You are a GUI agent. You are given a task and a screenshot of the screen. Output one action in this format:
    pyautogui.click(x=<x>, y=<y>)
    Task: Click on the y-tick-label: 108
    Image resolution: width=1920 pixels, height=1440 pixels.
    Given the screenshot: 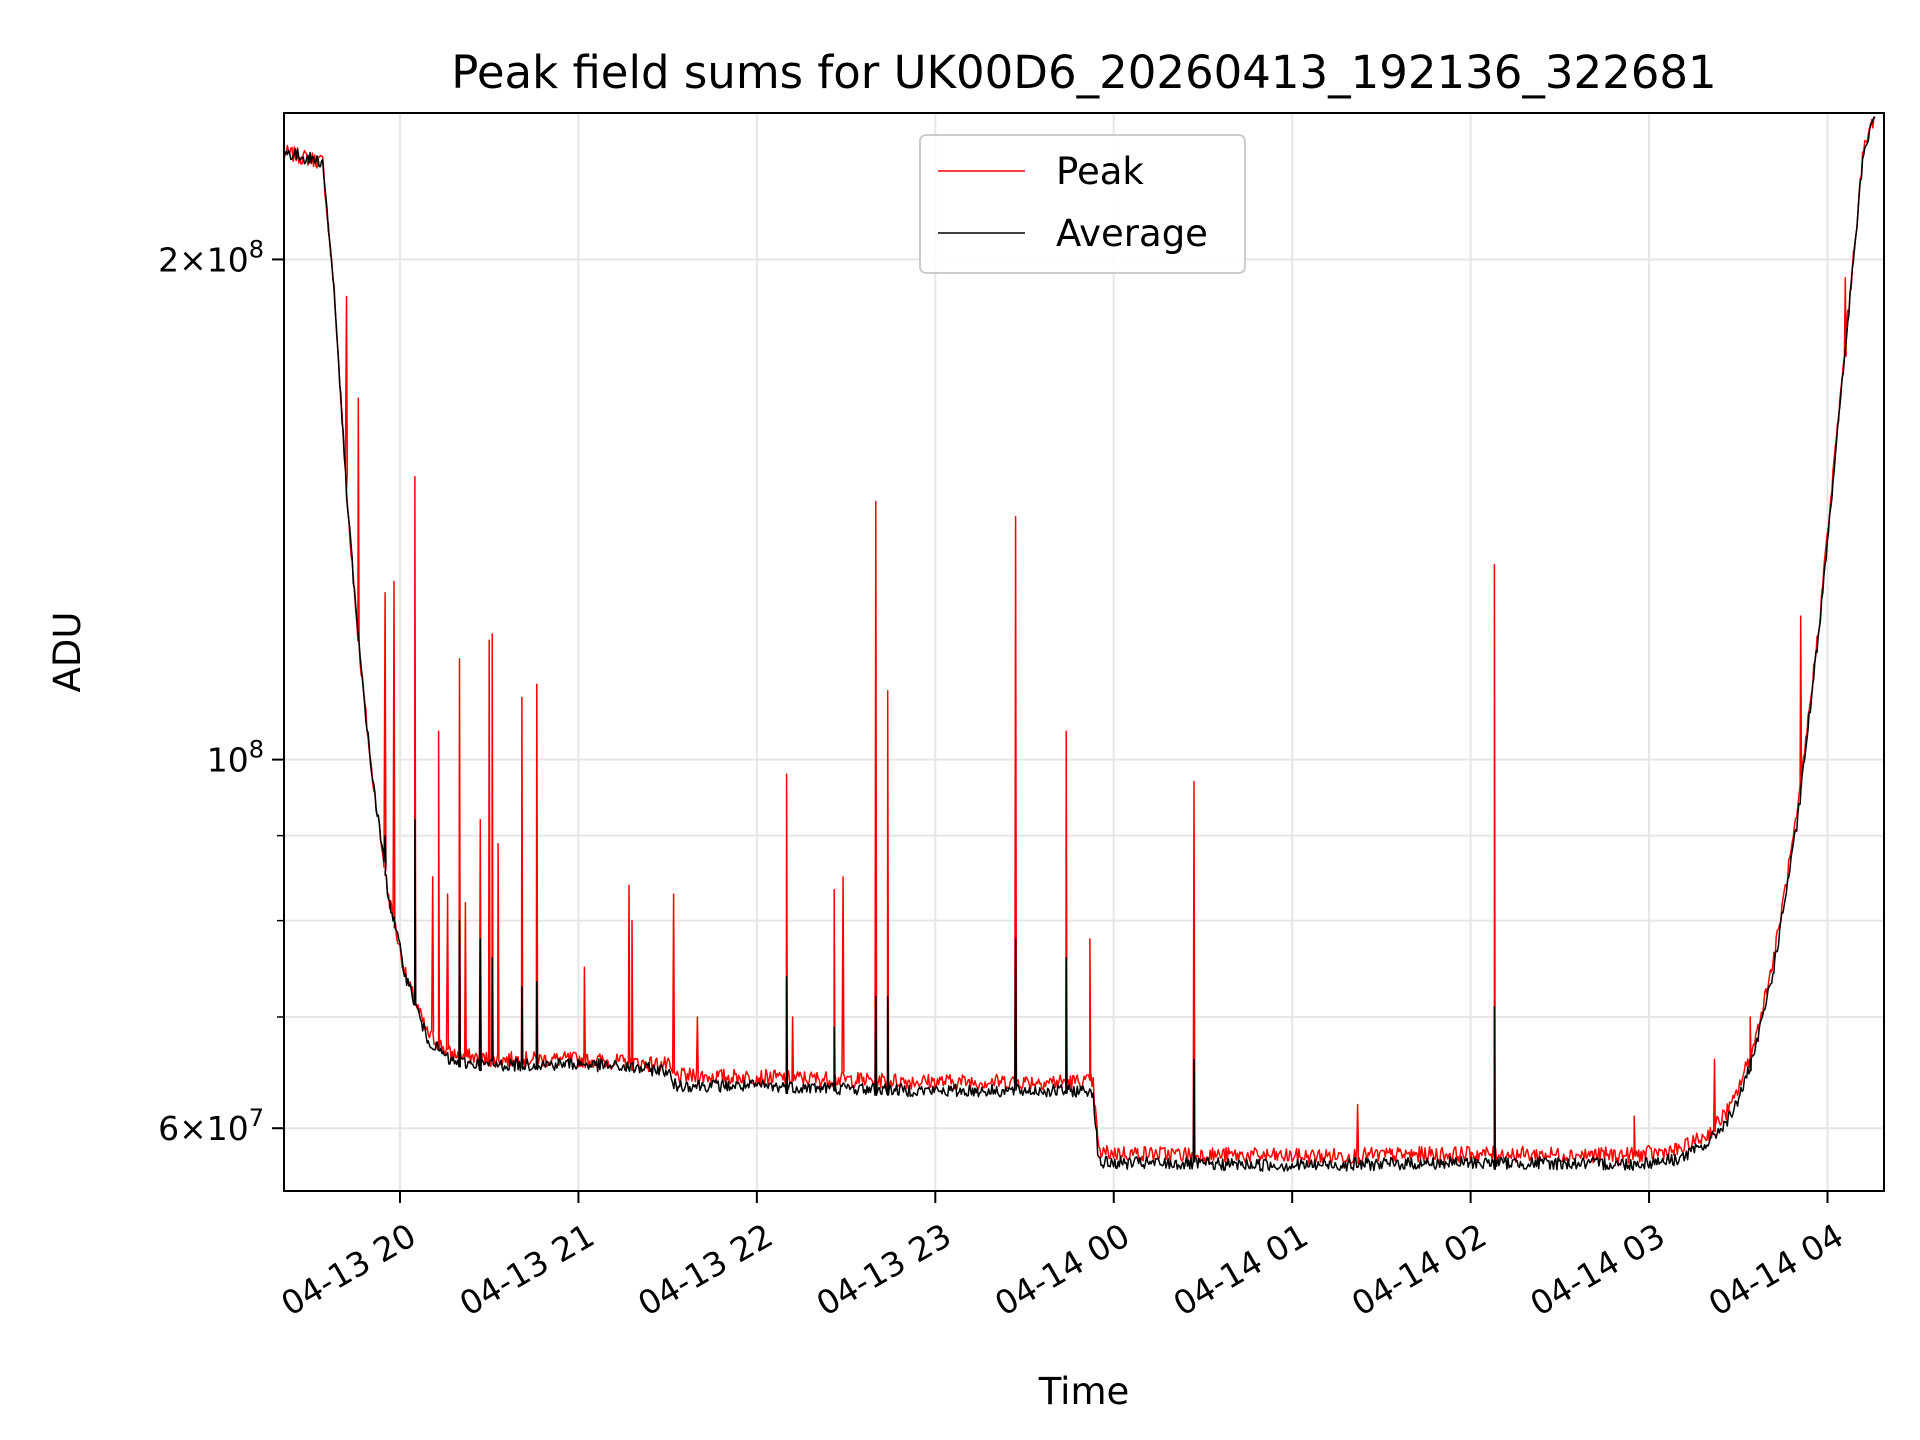 What is the action you would take?
    pyautogui.click(x=235, y=758)
    